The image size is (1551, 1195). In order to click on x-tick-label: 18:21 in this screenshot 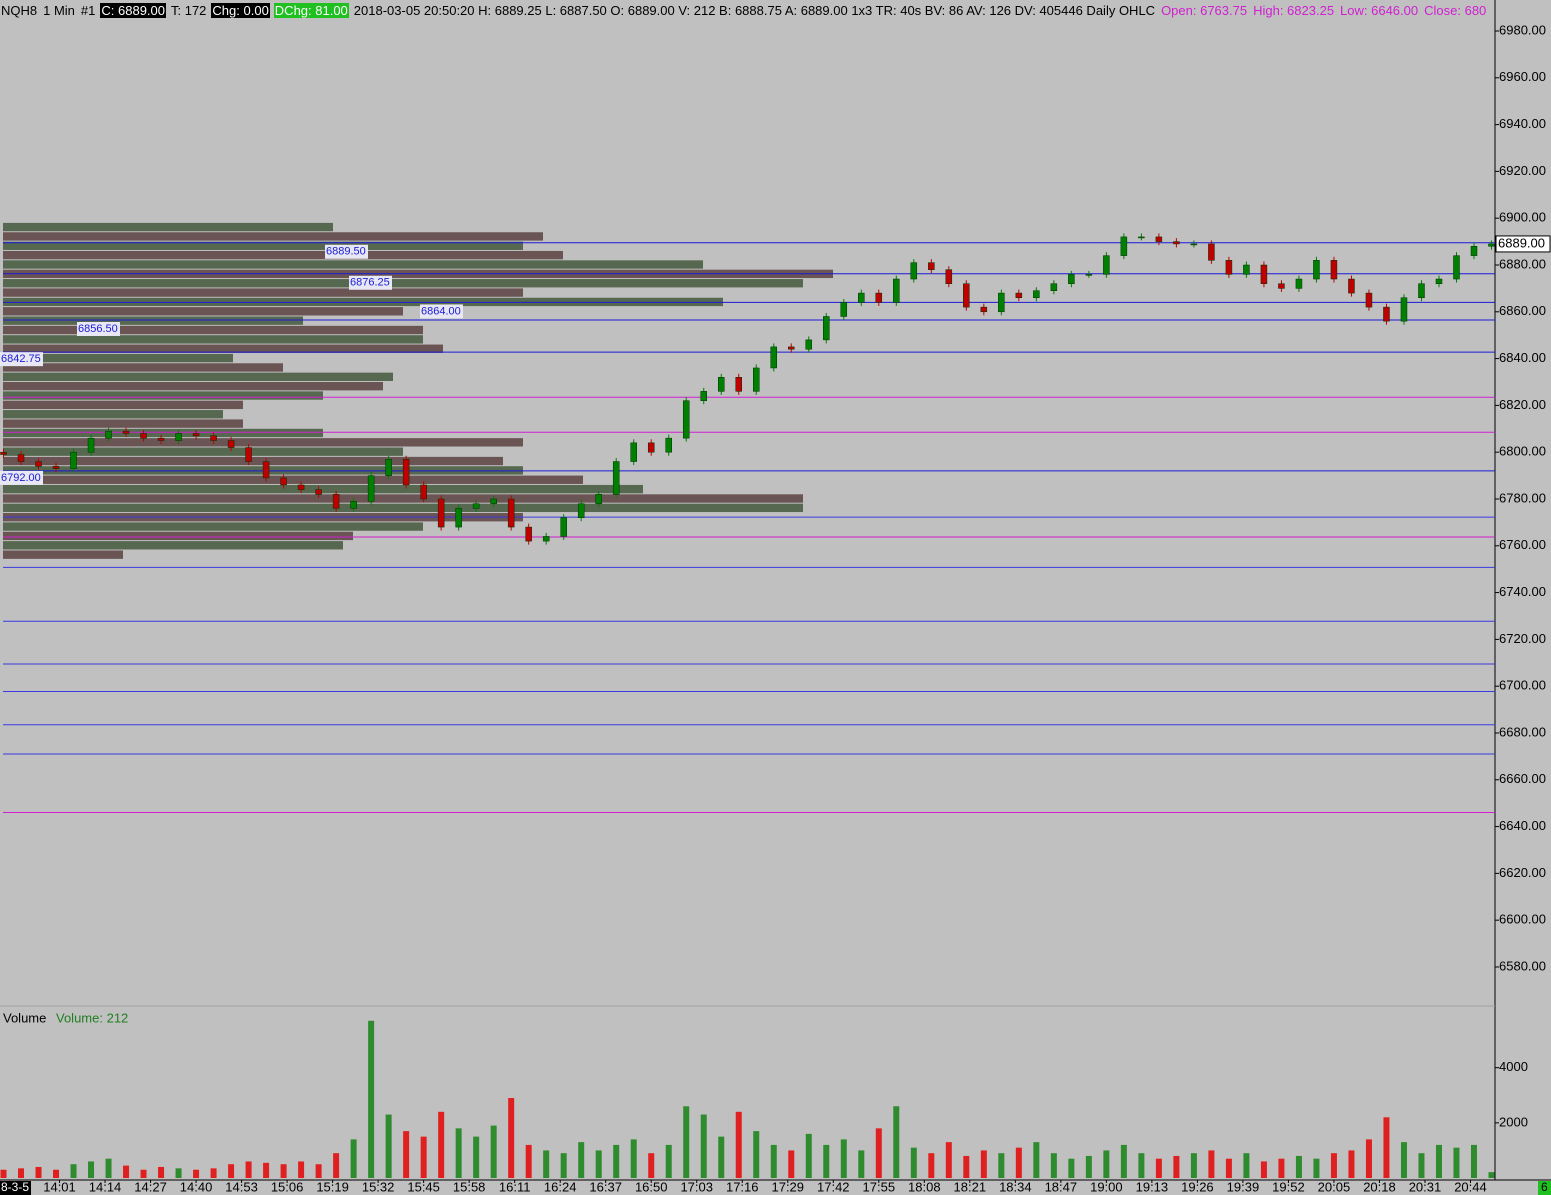, I will do `click(970, 1186)`.